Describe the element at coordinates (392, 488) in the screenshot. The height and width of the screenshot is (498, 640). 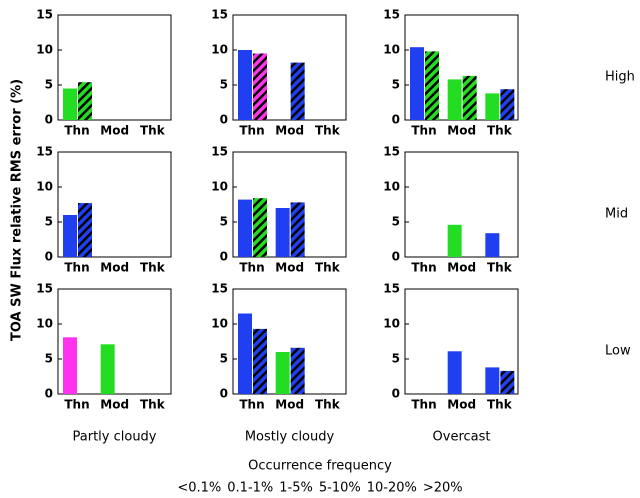
I see `legend-item: 10-20%` at that location.